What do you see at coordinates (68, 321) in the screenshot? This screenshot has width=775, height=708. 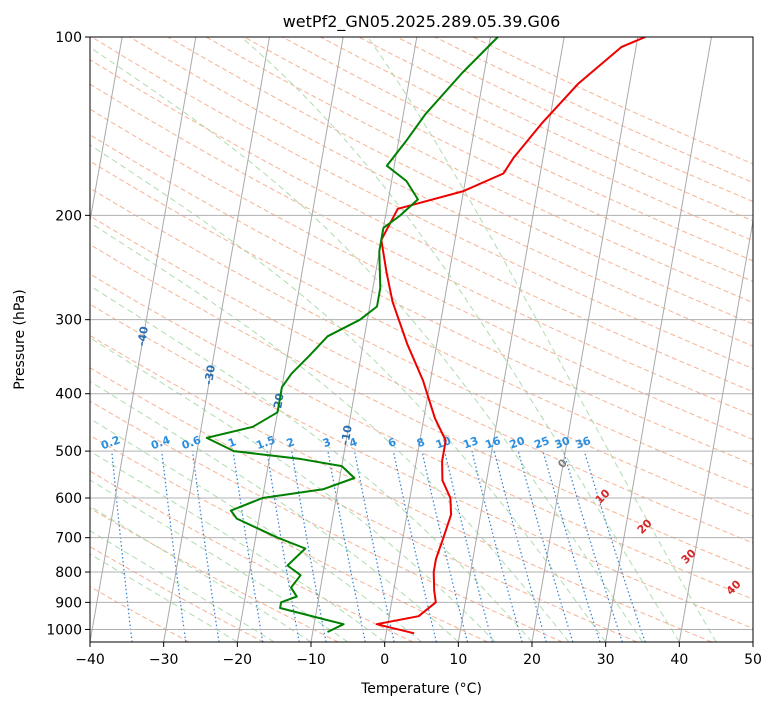 I see `y-tick-label: 300` at bounding box center [68, 321].